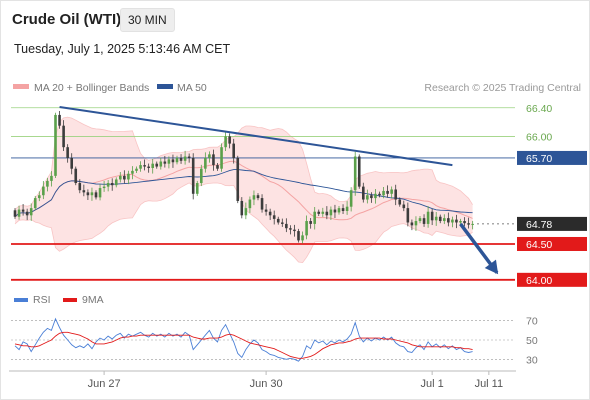 This screenshot has height=400, width=590. What do you see at coordinates (42, 300) in the screenshot?
I see `rsi-legend-label: RSI` at bounding box center [42, 300].